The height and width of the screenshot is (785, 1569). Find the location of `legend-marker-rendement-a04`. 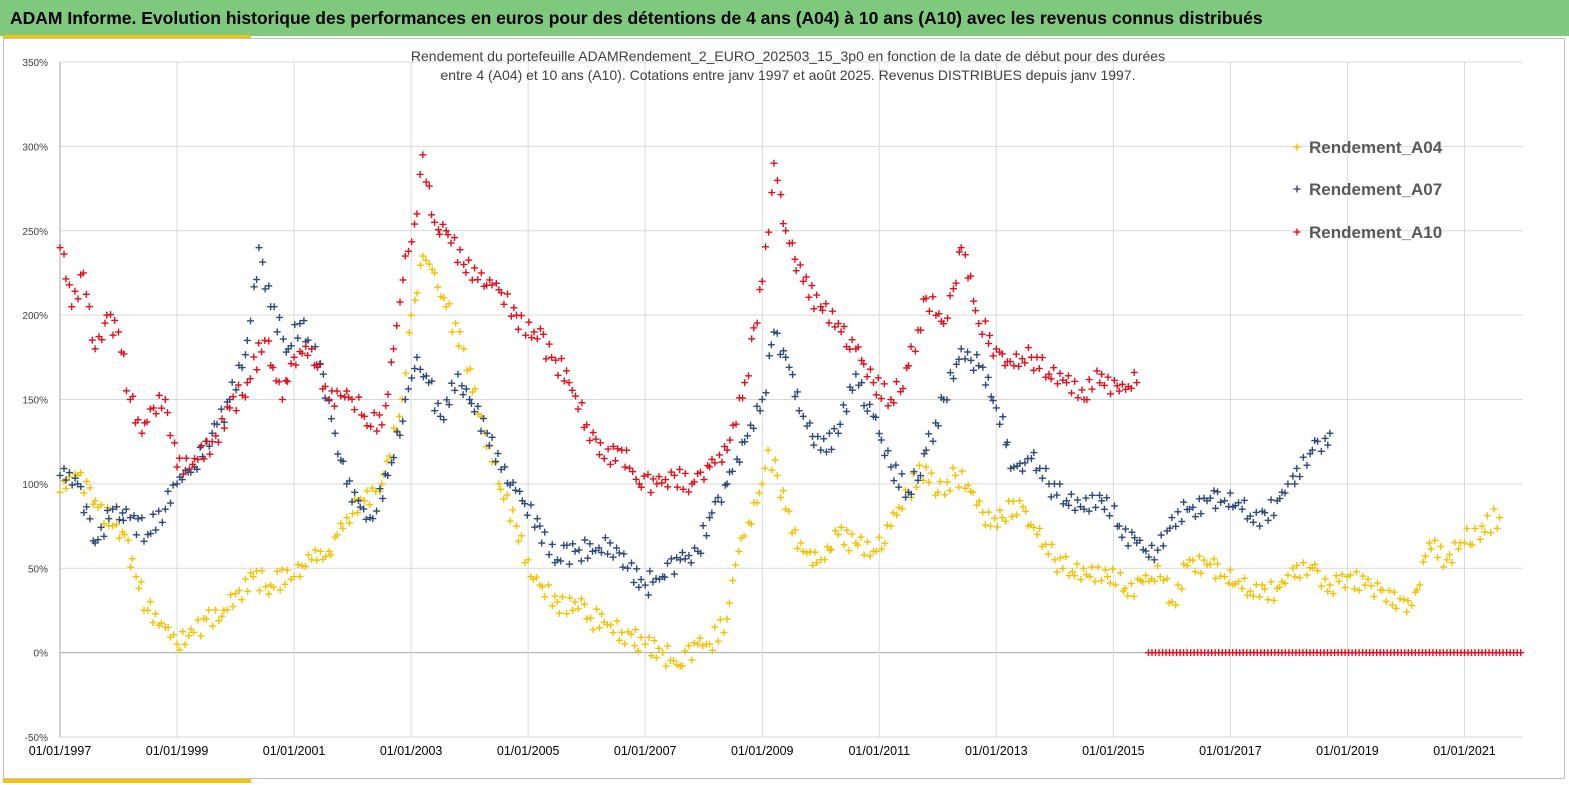

legend-marker-rendement-a04 is located at coordinates (1297, 147).